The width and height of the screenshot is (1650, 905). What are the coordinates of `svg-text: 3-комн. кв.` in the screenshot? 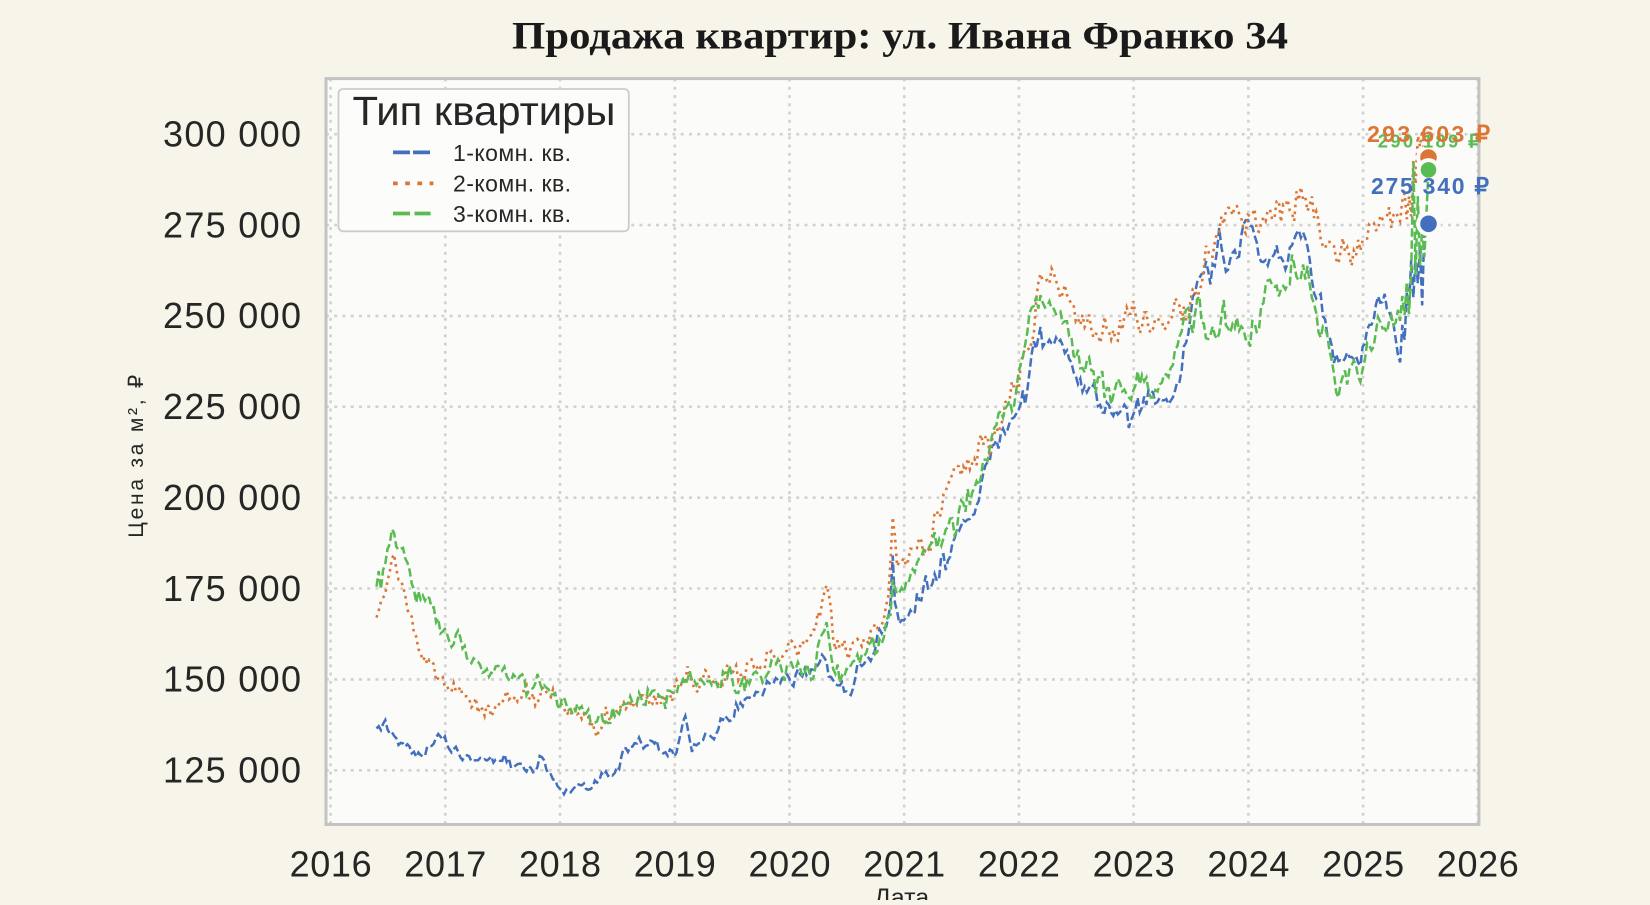 It's located at (512, 214).